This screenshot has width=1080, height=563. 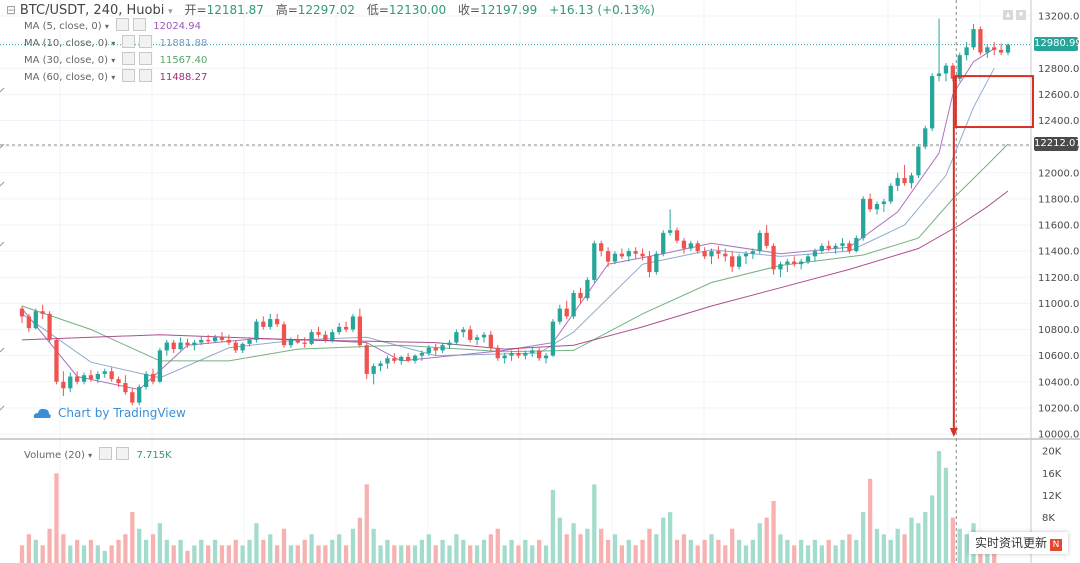 I want to click on tradingview-watermark: Chart by TradingView, so click(x=109, y=413).